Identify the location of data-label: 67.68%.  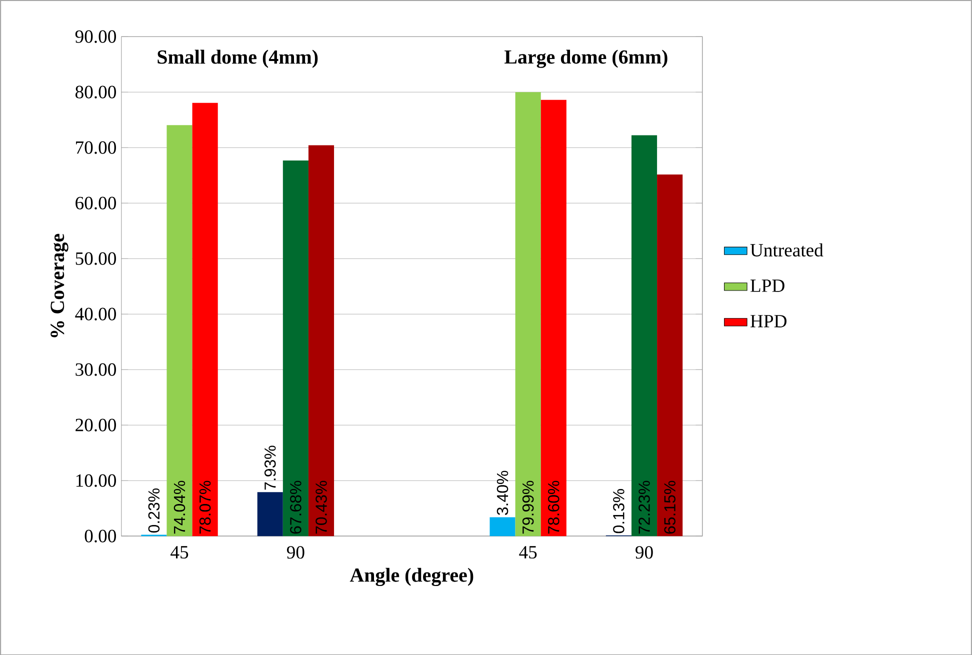
(296, 507).